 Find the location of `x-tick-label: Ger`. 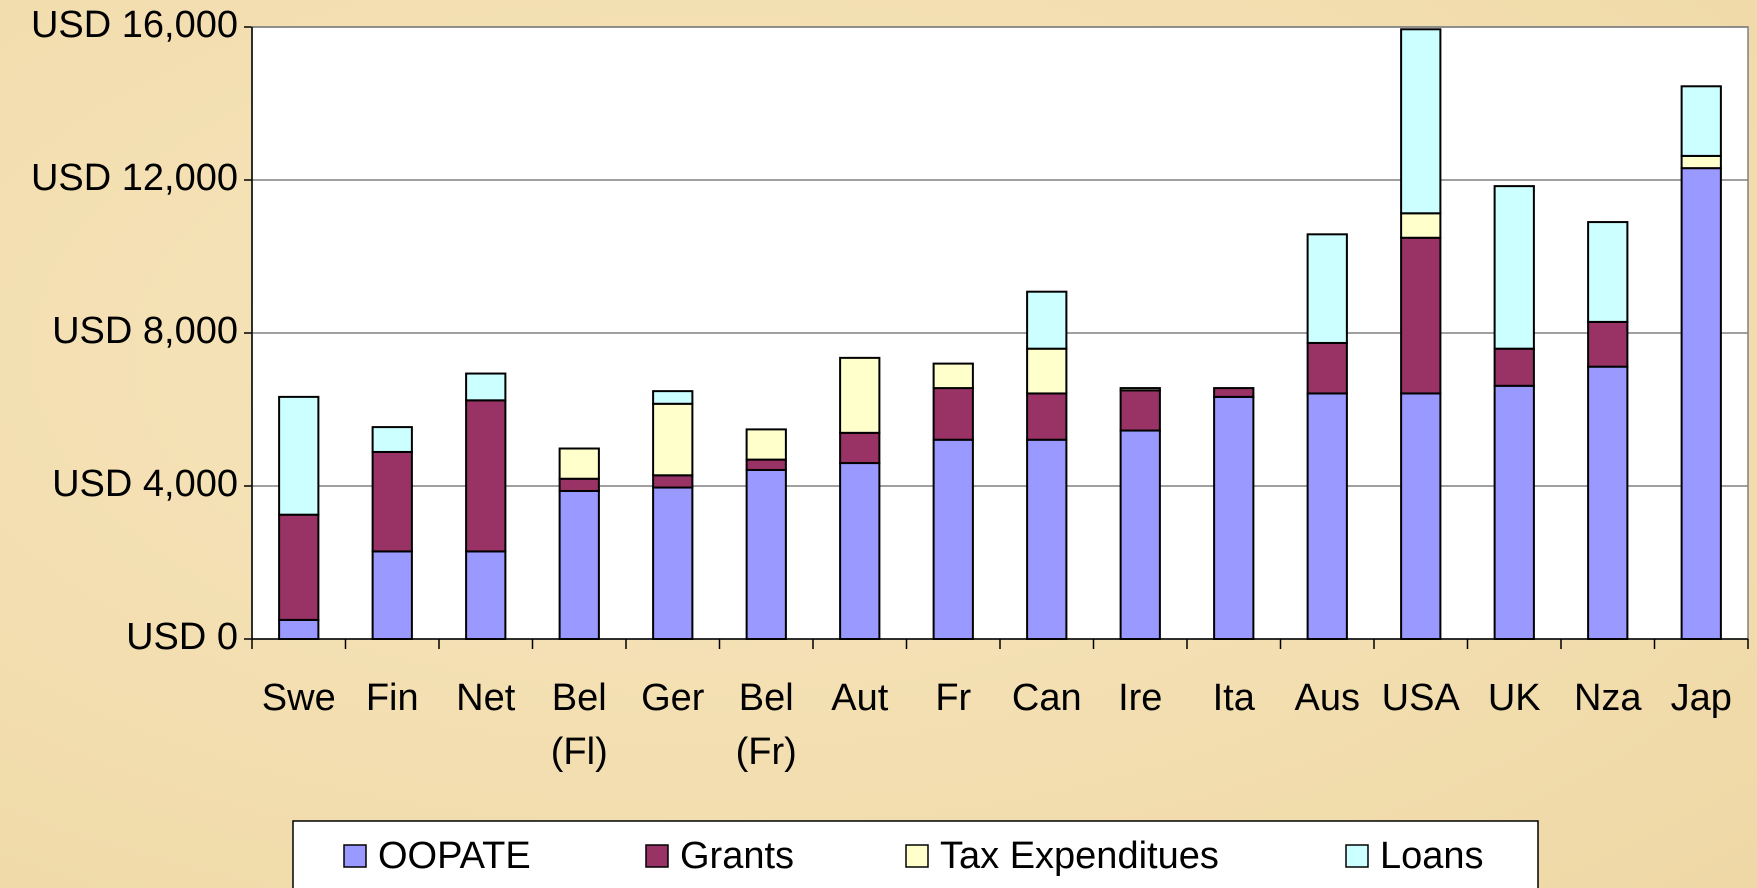

x-tick-label: Ger is located at coordinates (673, 698).